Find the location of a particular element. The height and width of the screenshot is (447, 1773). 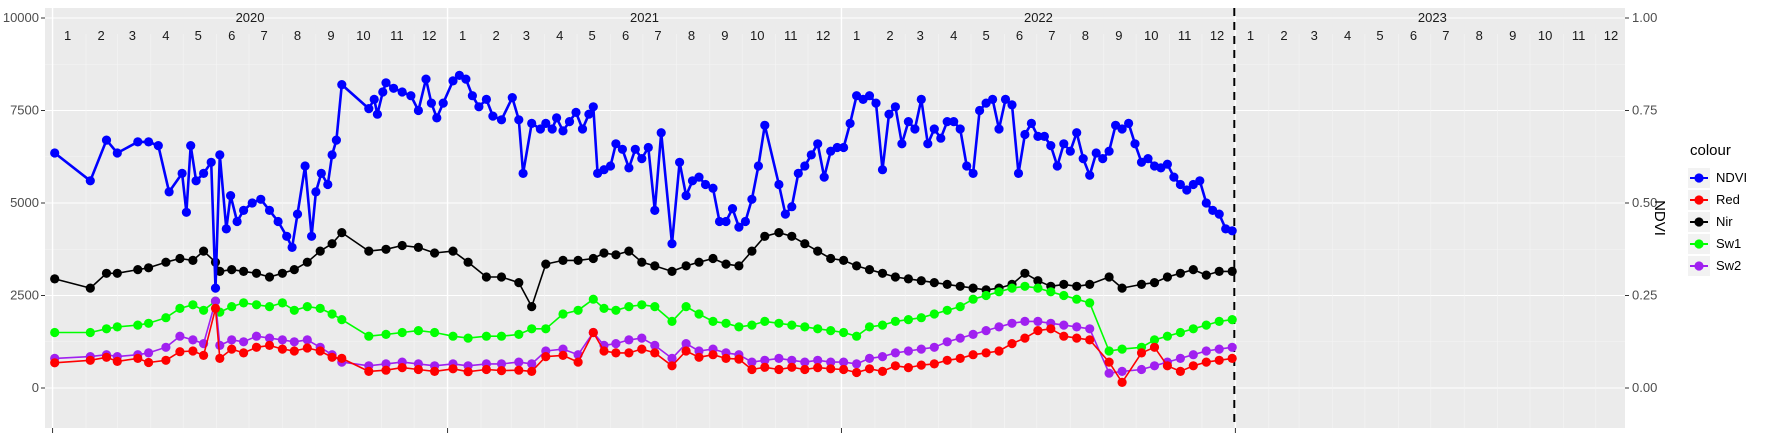

legend-key-point-sw1 is located at coordinates (1699, 244).